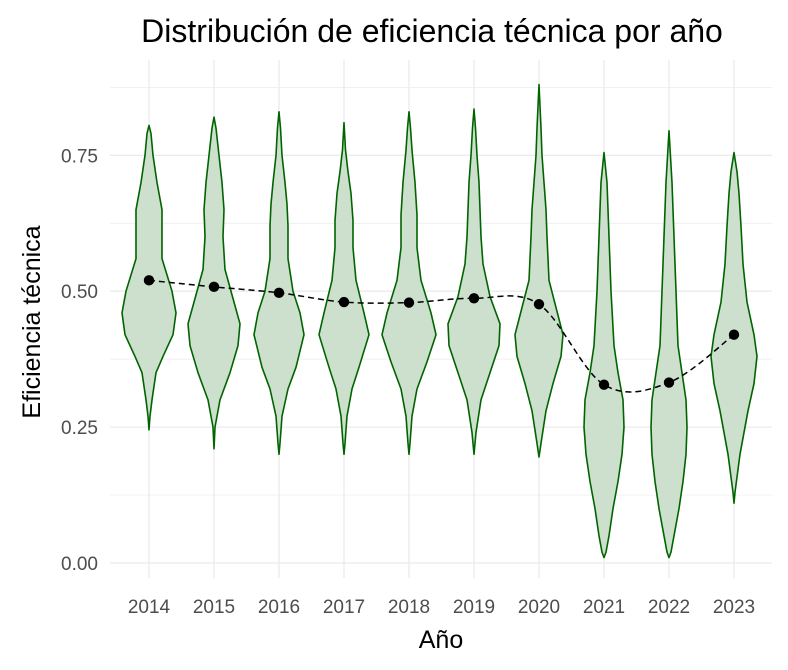 This screenshot has height=670, width=788. I want to click on mean-point-2021, so click(604, 384).